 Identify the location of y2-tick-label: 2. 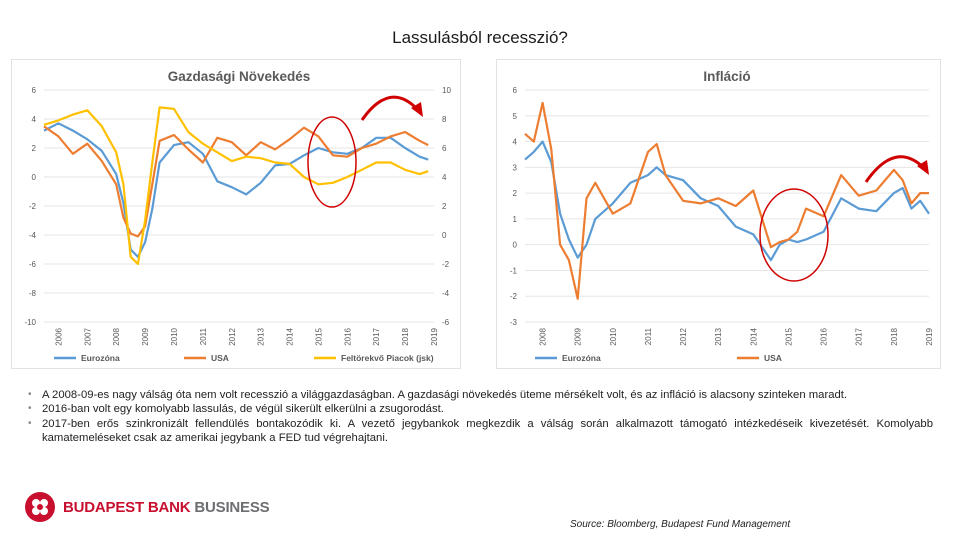
(444, 206).